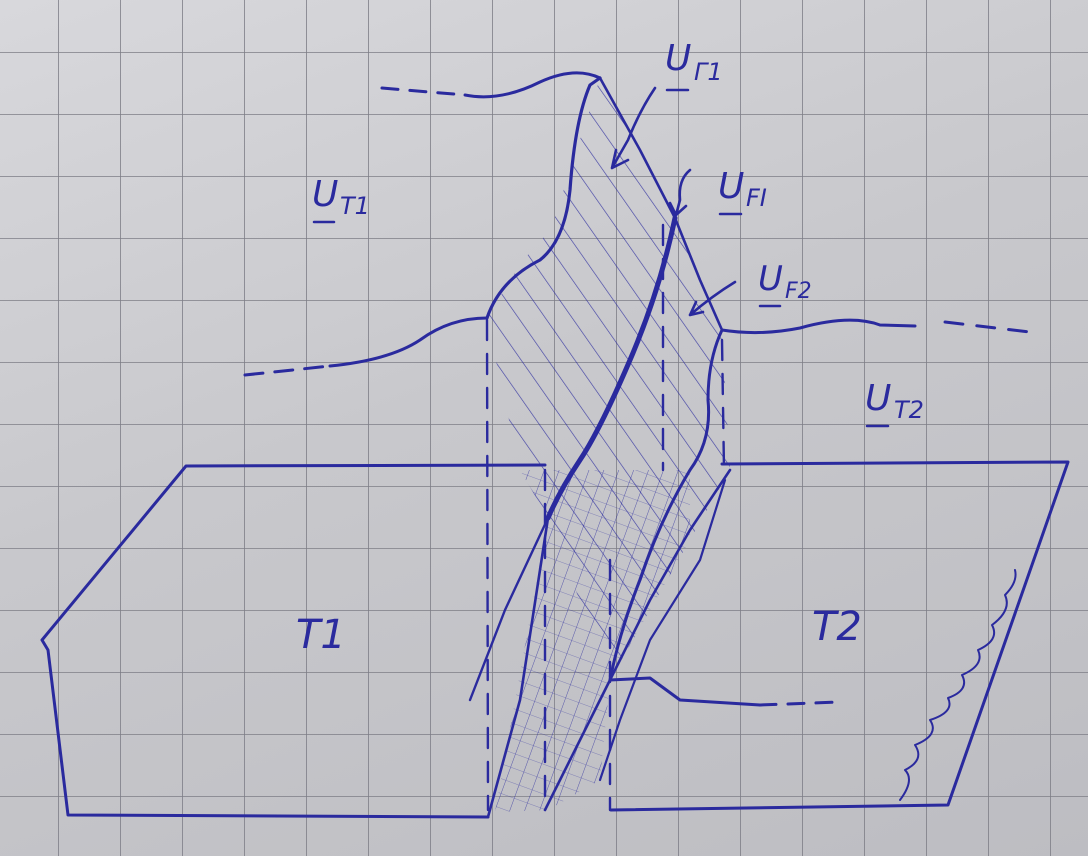 The height and width of the screenshot is (856, 1088). I want to click on surface-ut2-upper-dashed, so click(987, 327).